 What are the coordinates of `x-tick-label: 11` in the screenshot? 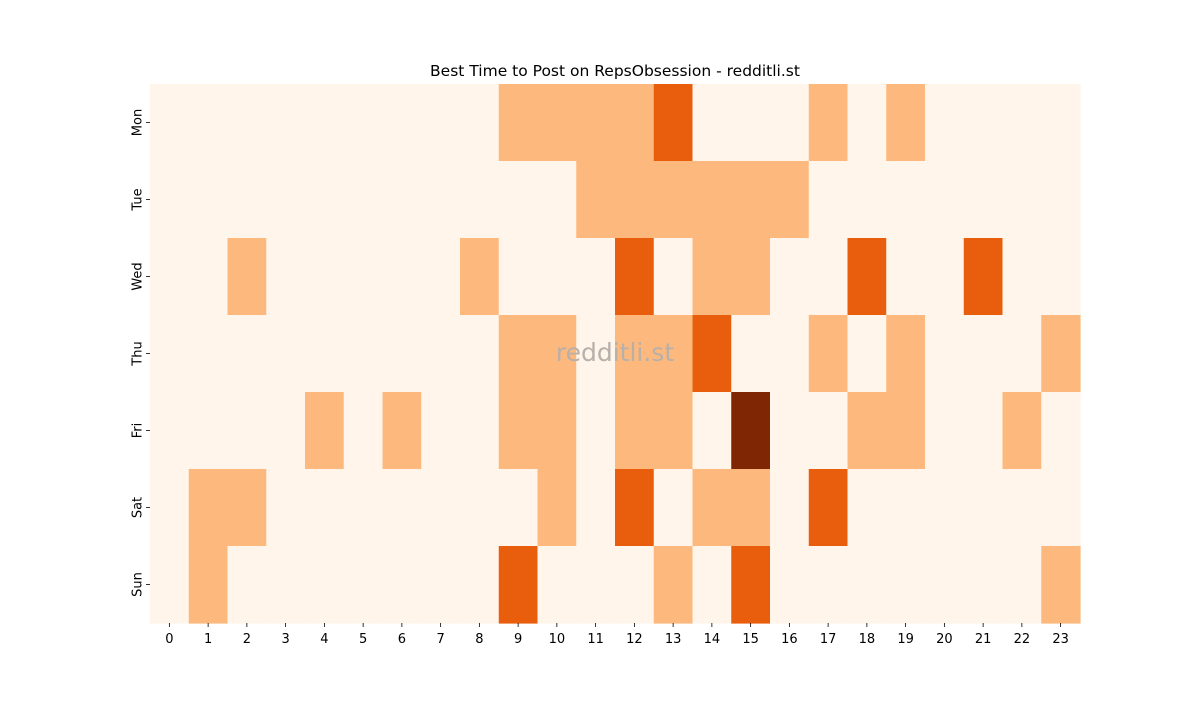 It's located at (595, 639).